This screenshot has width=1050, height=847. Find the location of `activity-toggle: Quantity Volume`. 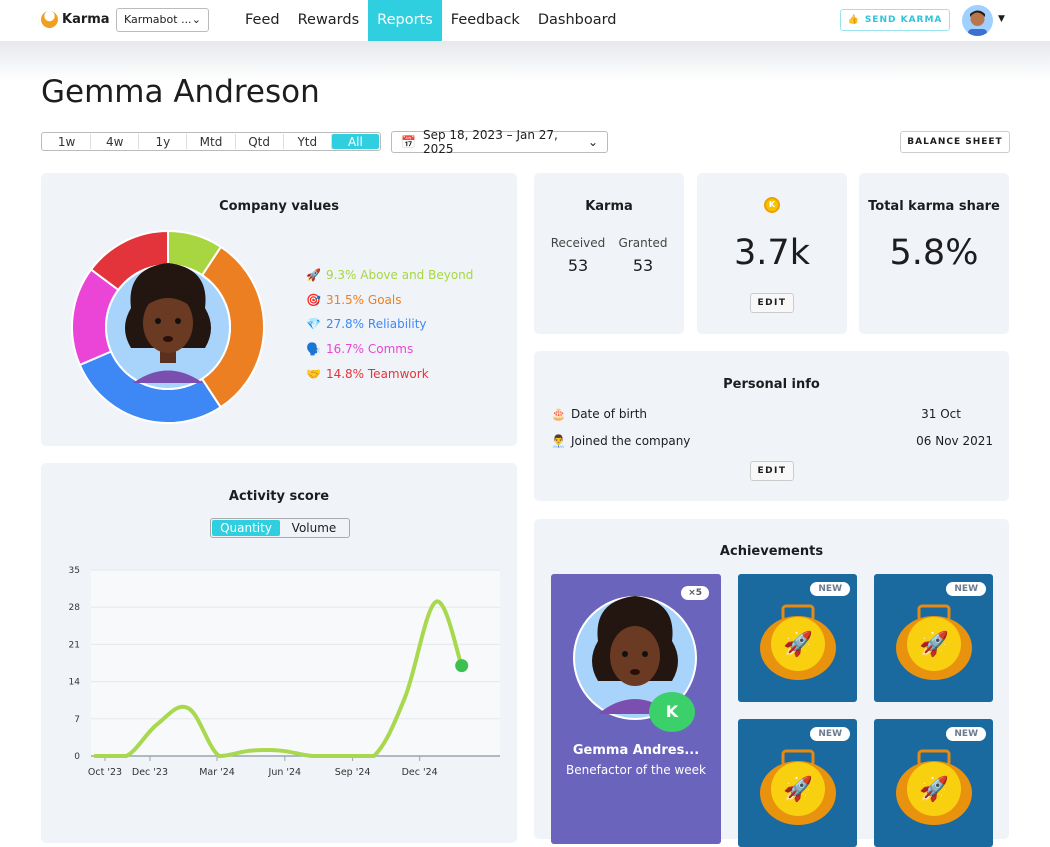

activity-toggle: Quantity Volume is located at coordinates (280, 528).